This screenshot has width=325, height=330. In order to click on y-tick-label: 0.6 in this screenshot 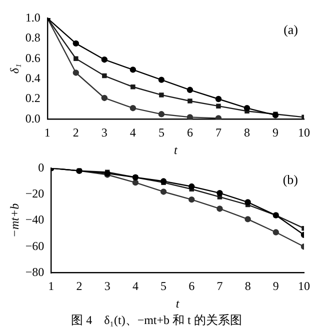, I will do `click(32, 57)`.